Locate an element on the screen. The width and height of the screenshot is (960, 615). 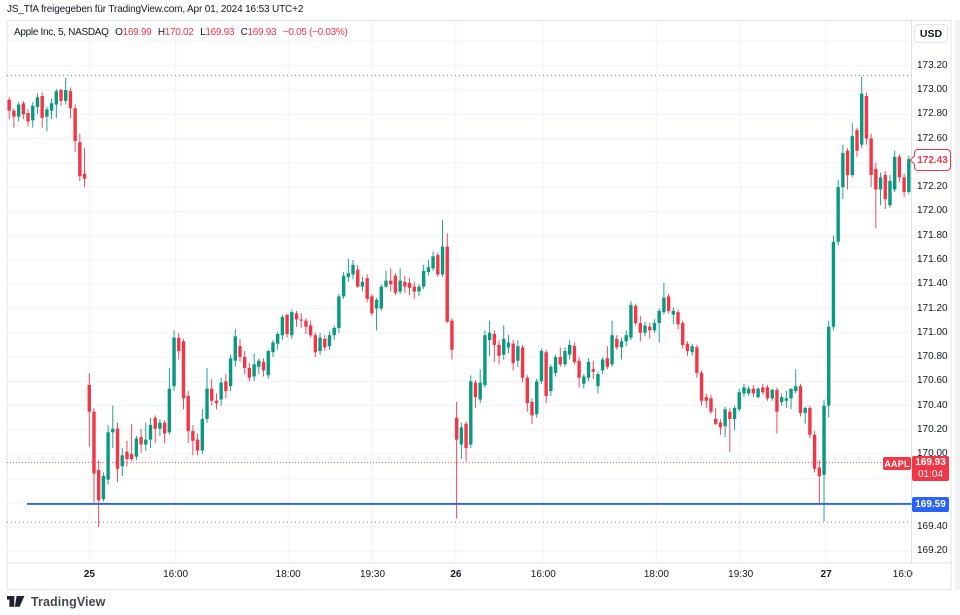
legend-symbol: Apple Inc, 5, NASDAQ is located at coordinates (61, 32).